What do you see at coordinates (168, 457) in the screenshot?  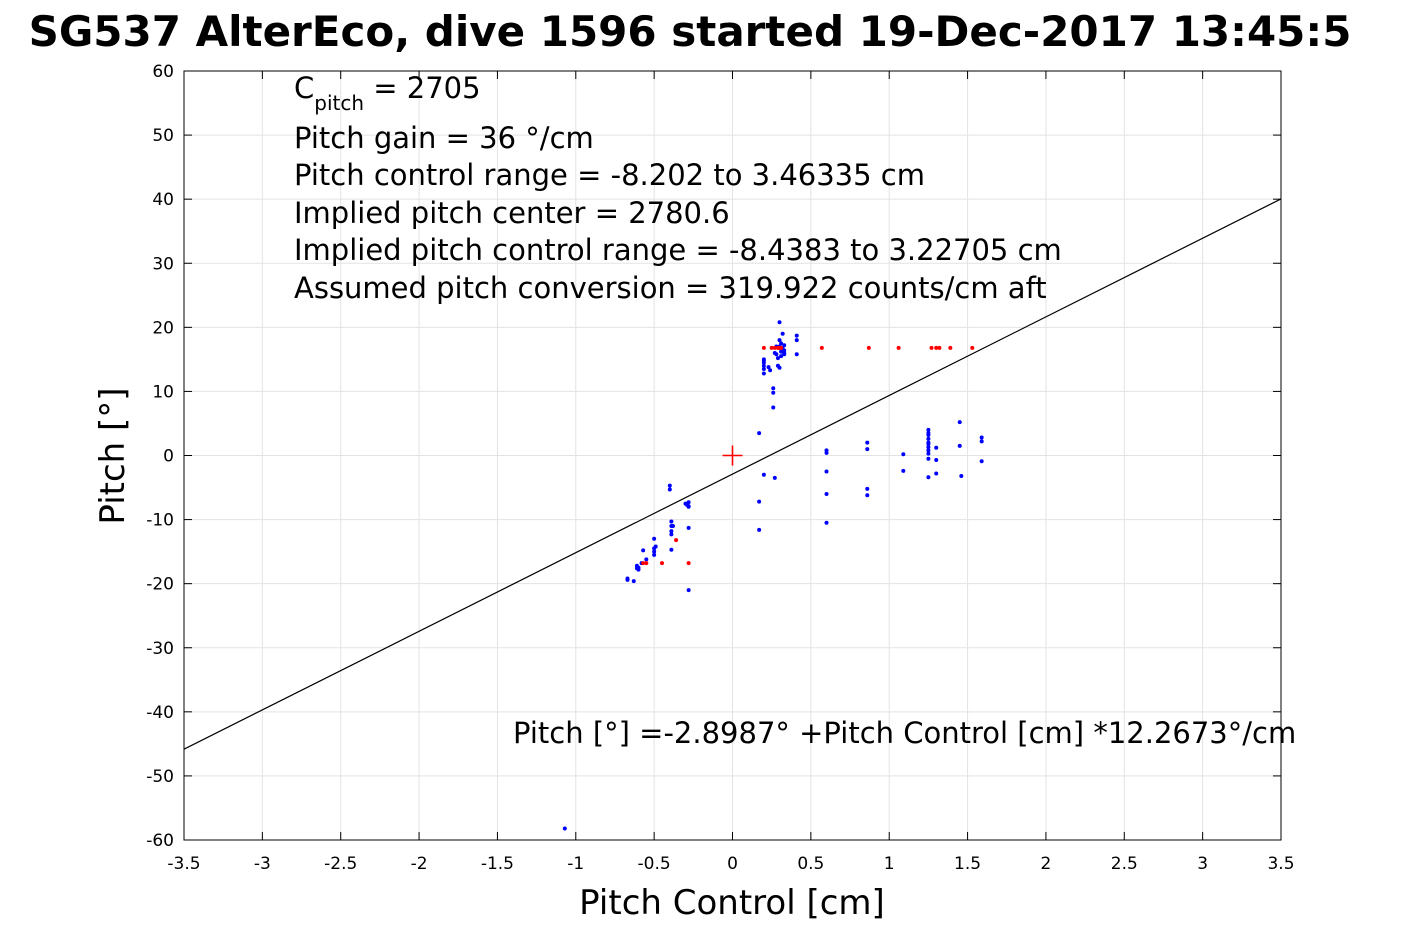 I see `y-tick-label: 0` at bounding box center [168, 457].